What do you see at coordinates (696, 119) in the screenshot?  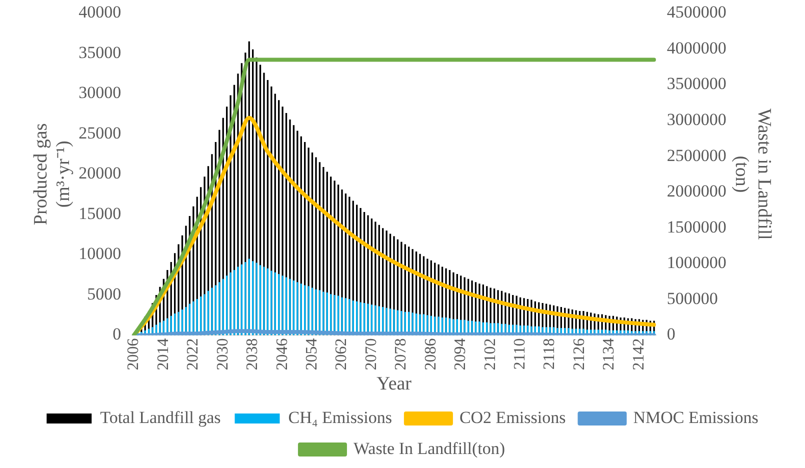 I see `y2-tick-label: 3000000` at bounding box center [696, 119].